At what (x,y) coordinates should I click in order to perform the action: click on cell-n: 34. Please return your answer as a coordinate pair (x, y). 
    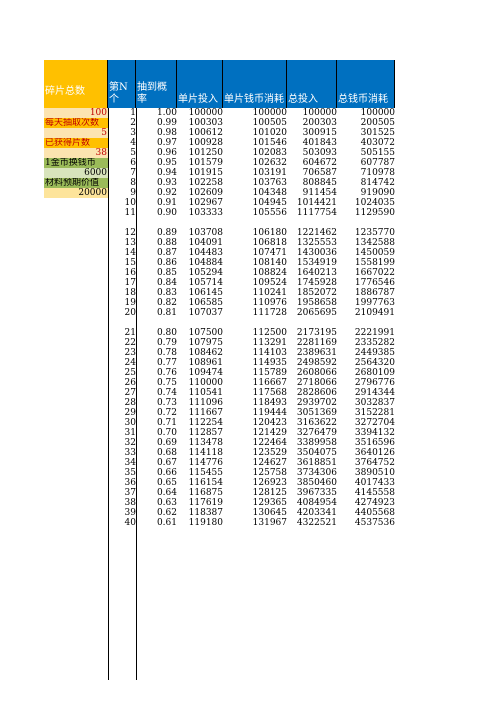
    Looking at the image, I should click on (130, 463).